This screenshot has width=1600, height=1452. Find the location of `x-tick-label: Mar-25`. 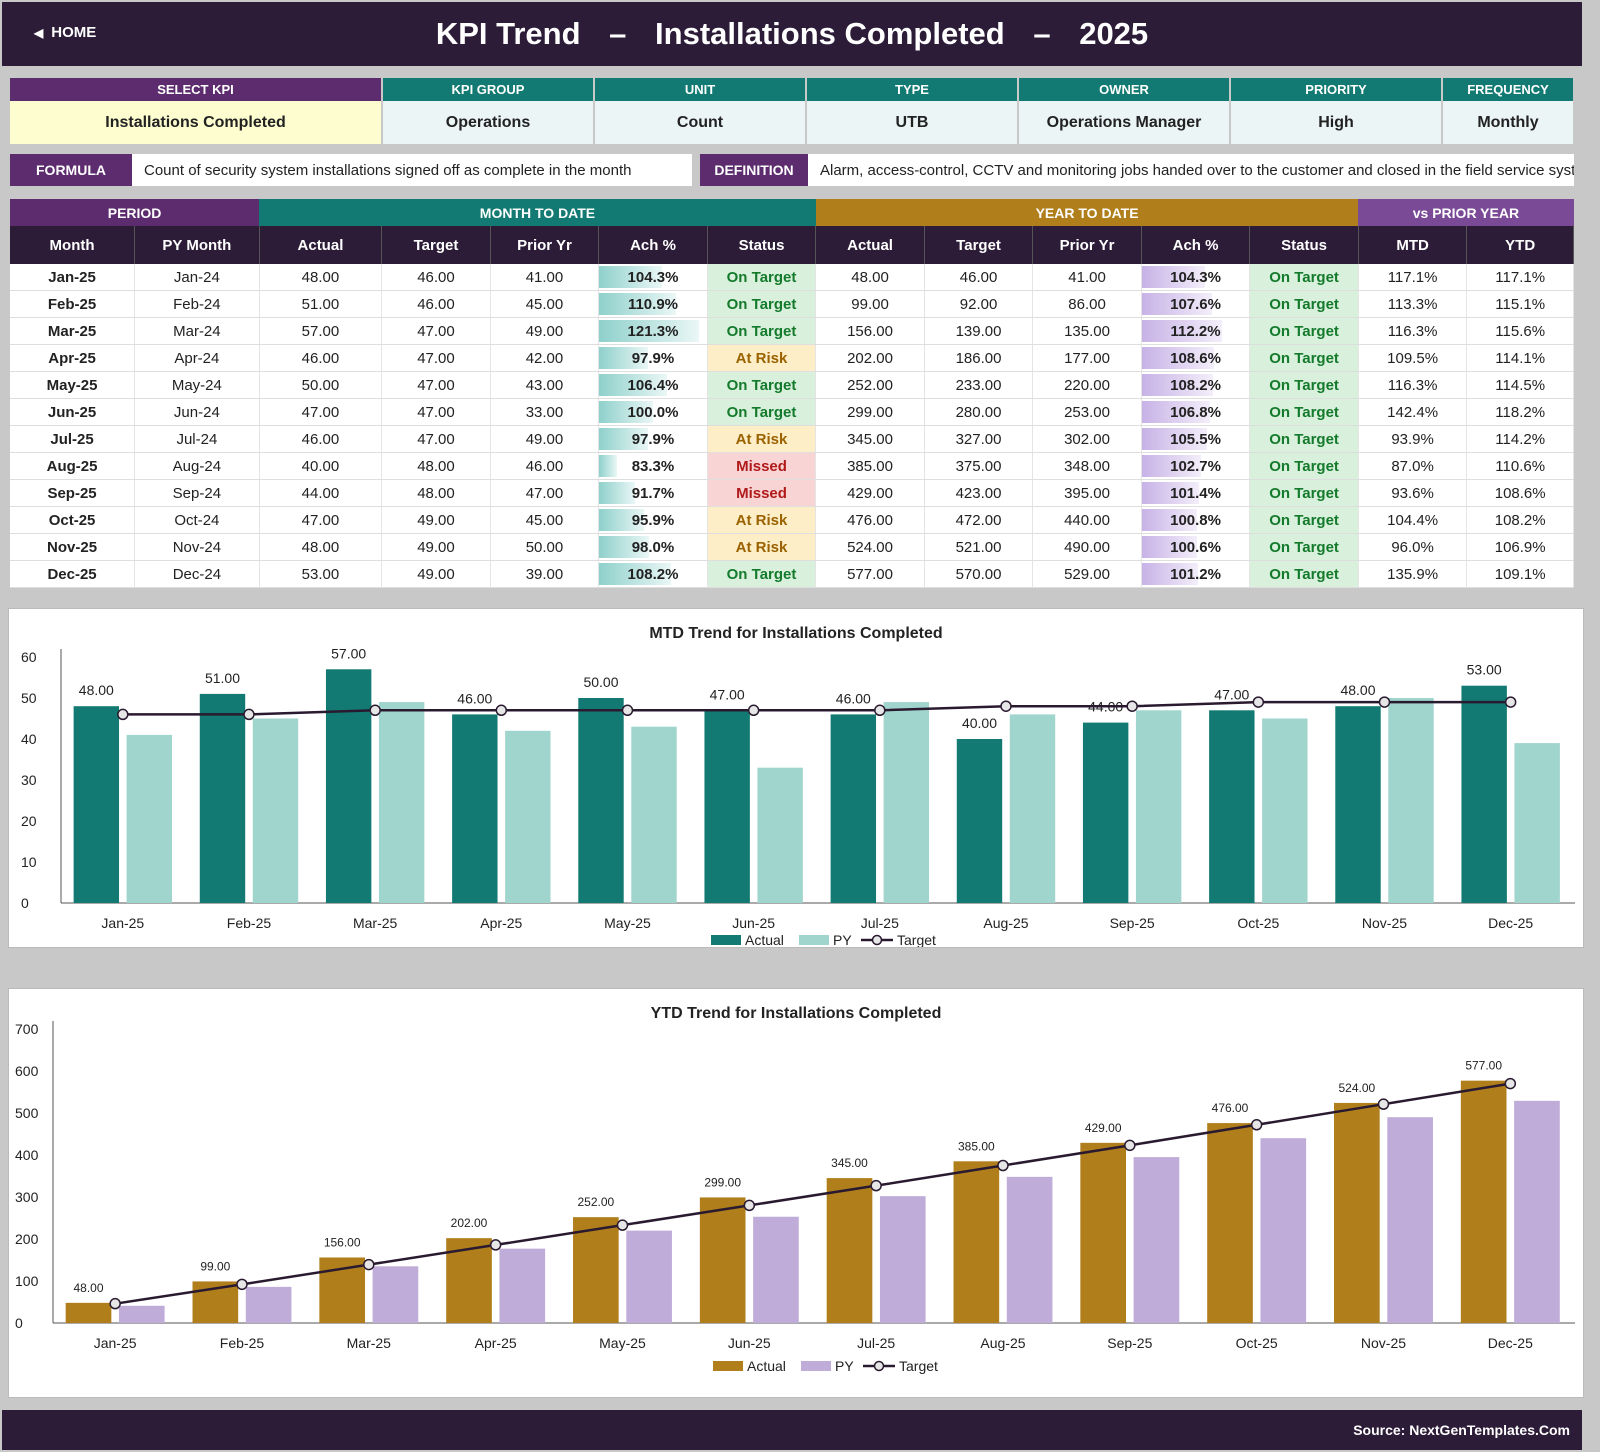

x-tick-label: Mar-25 is located at coordinates (375, 923).